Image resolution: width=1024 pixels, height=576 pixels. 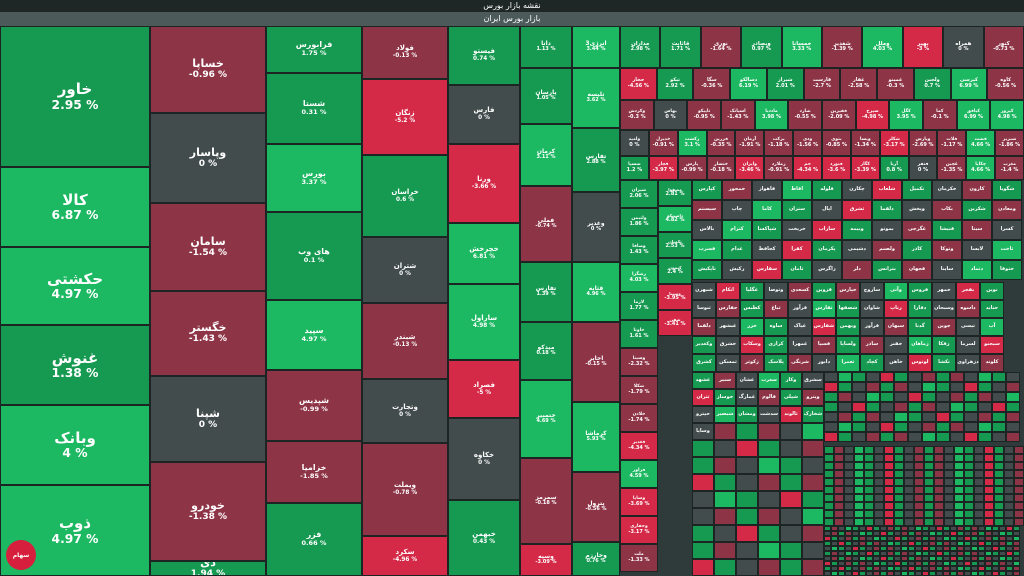 What do you see at coordinates (992, 345) in the screenshot?
I see `small-stock-tile: سبجنو` at bounding box center [992, 345].